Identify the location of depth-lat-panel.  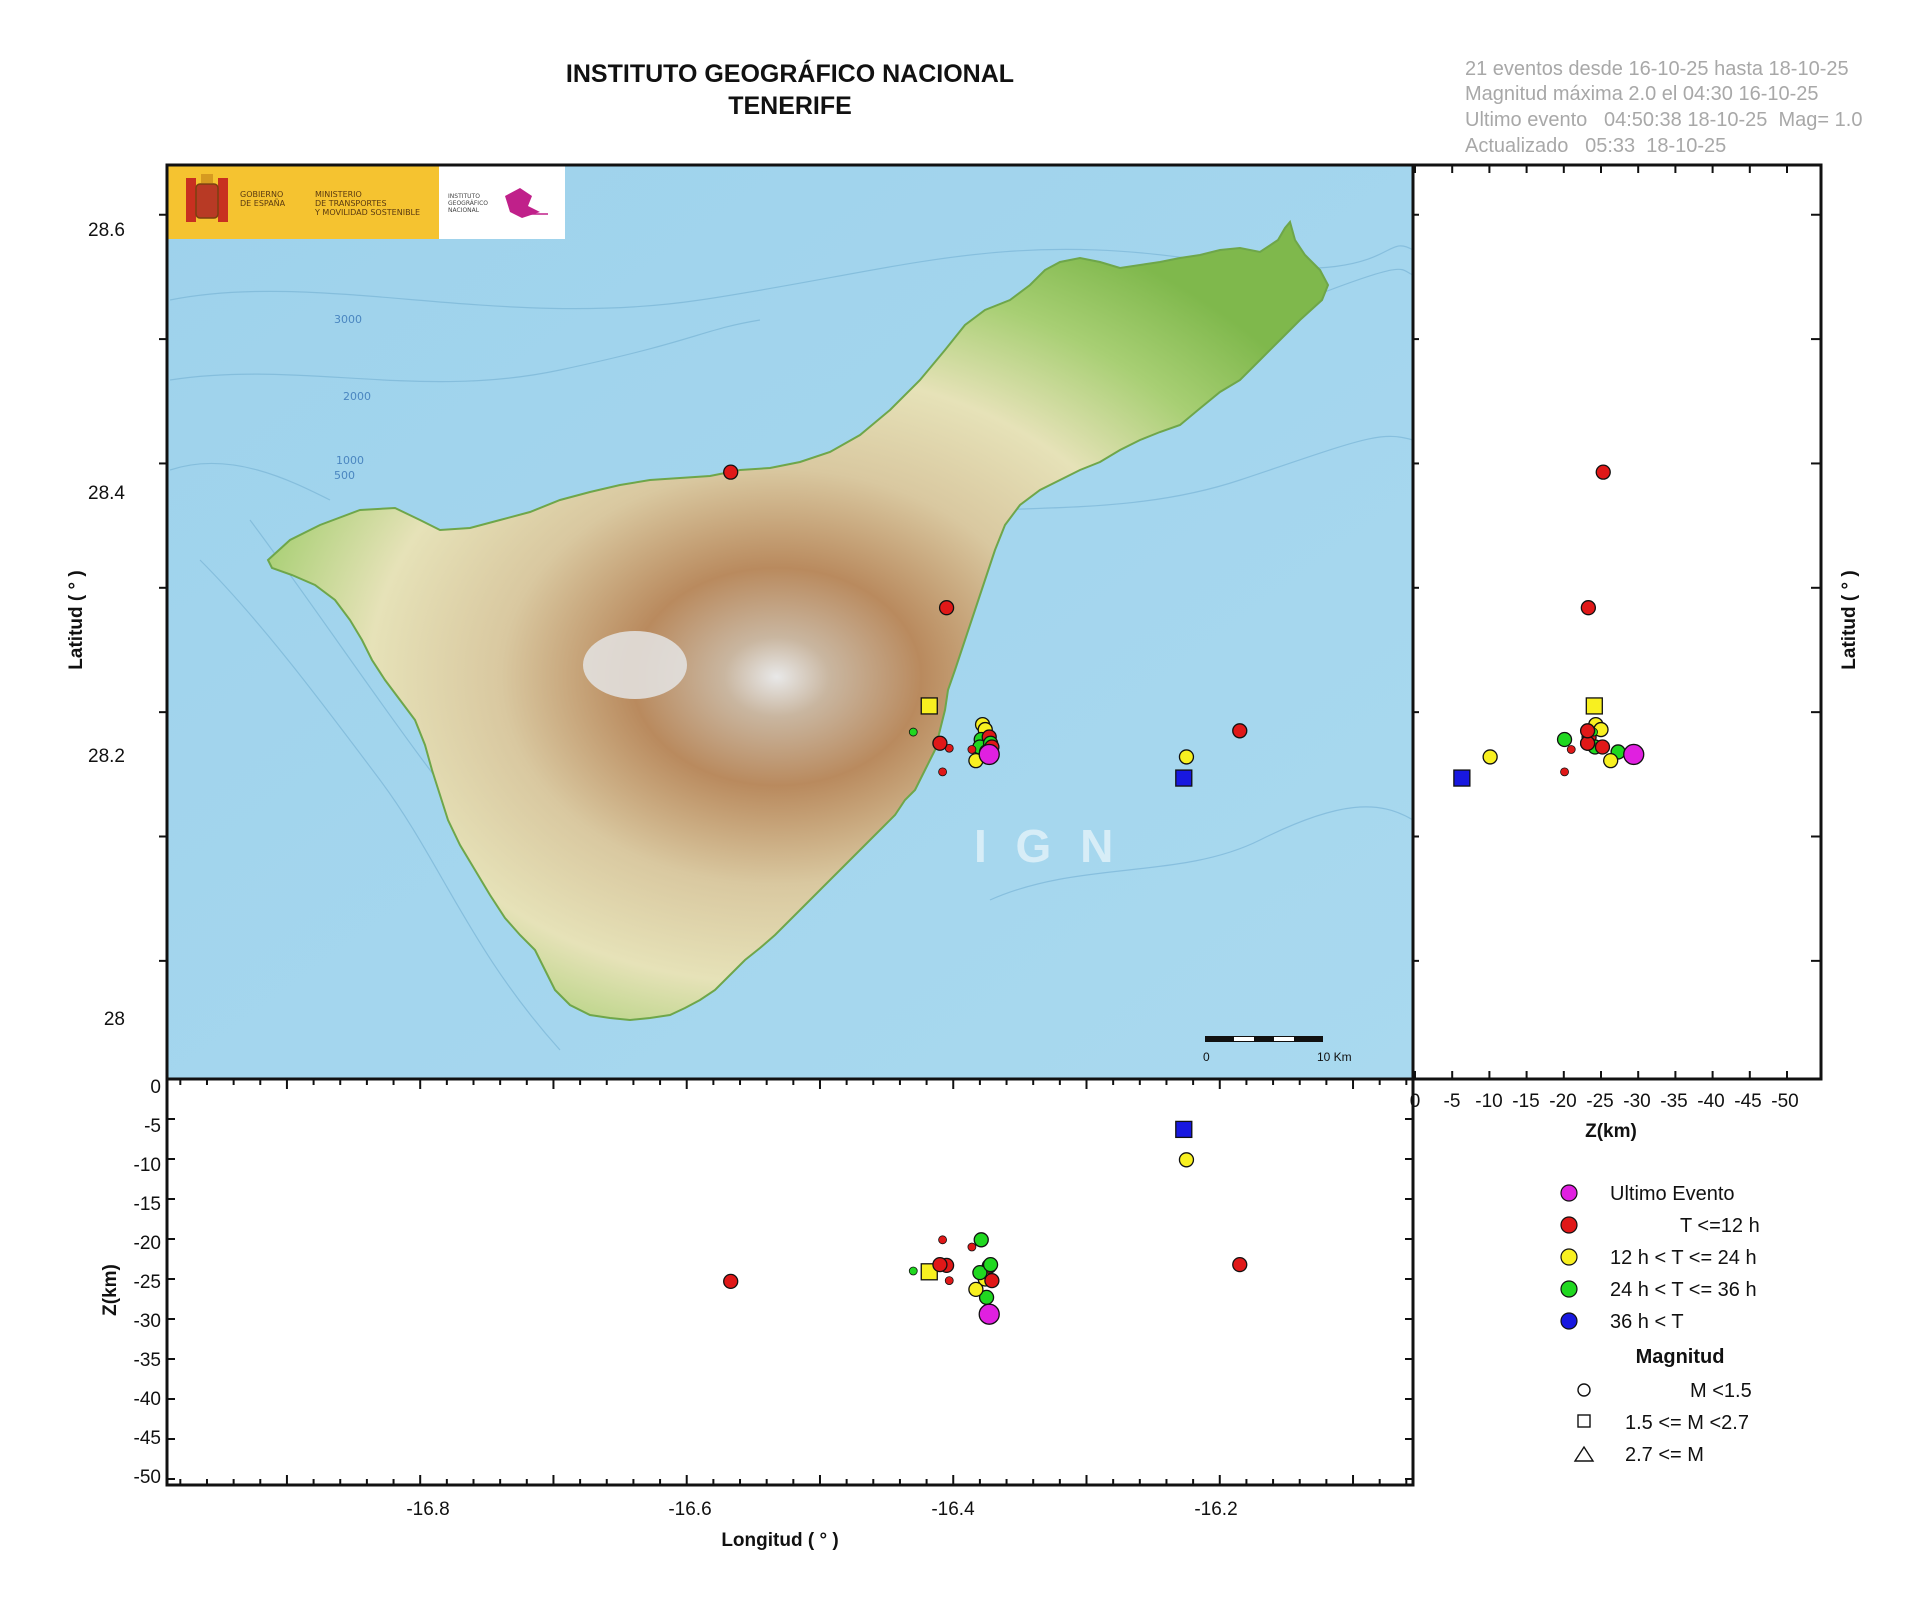
(1617, 622).